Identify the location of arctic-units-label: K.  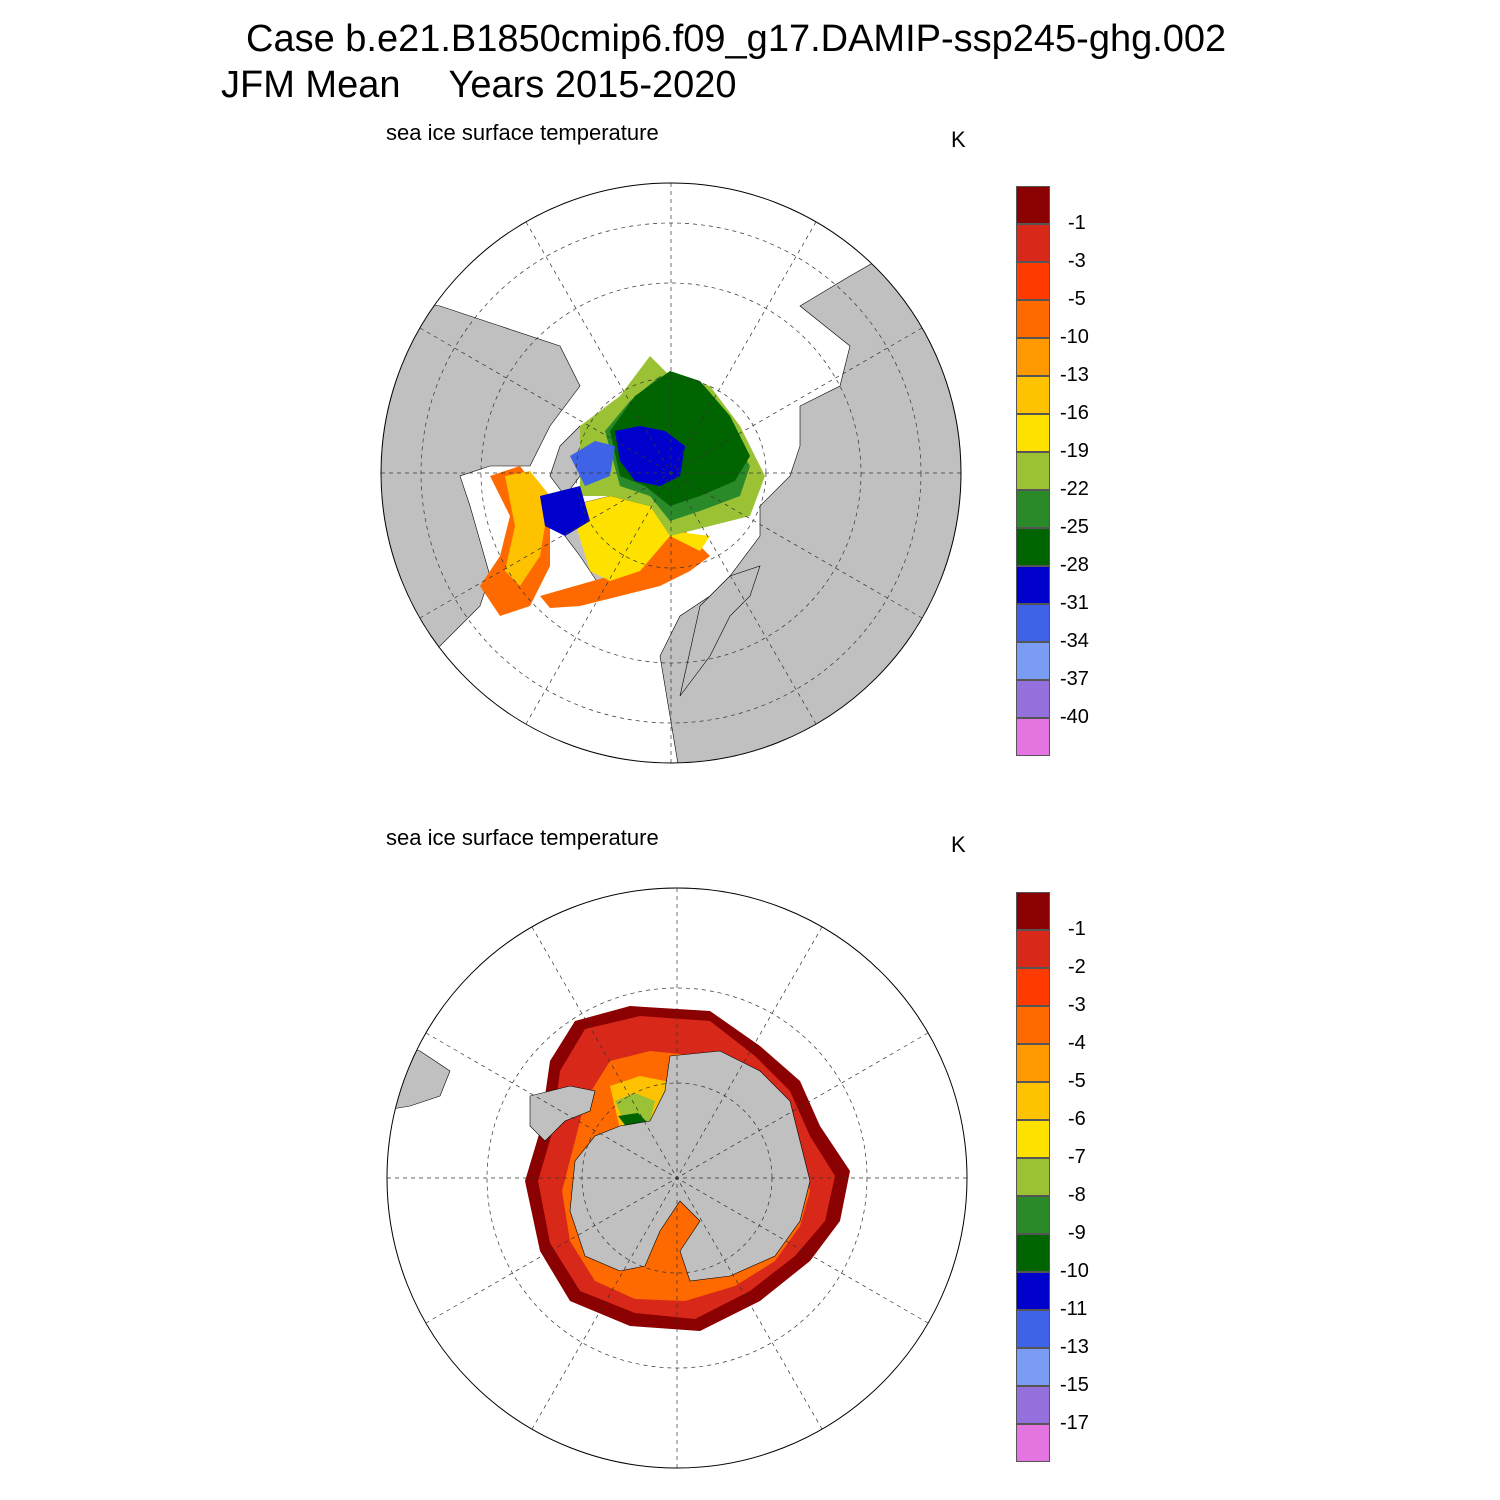
(958, 139).